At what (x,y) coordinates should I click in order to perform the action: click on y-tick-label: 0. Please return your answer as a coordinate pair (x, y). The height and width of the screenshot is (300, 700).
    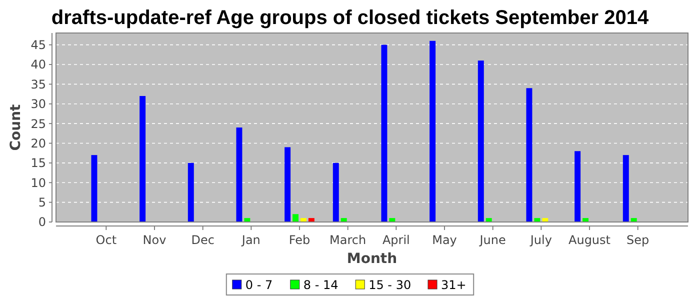
    Looking at the image, I should click on (42, 222).